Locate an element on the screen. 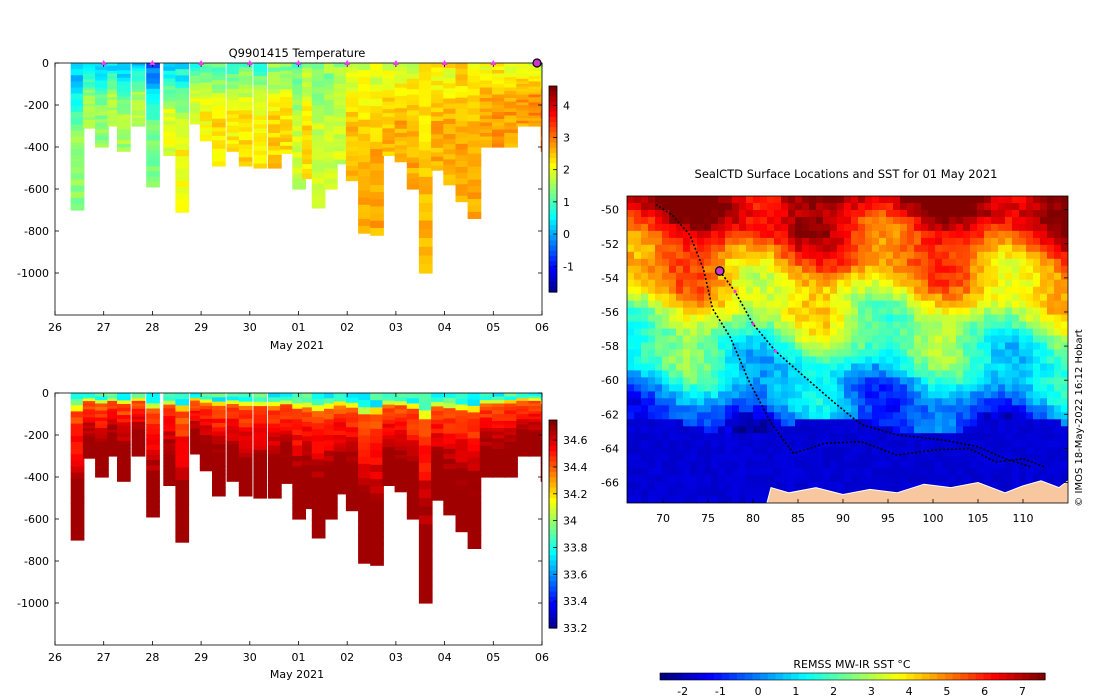 This screenshot has height=700, width=1100. temp-y-tick-label: -800 is located at coordinates (36, 231).